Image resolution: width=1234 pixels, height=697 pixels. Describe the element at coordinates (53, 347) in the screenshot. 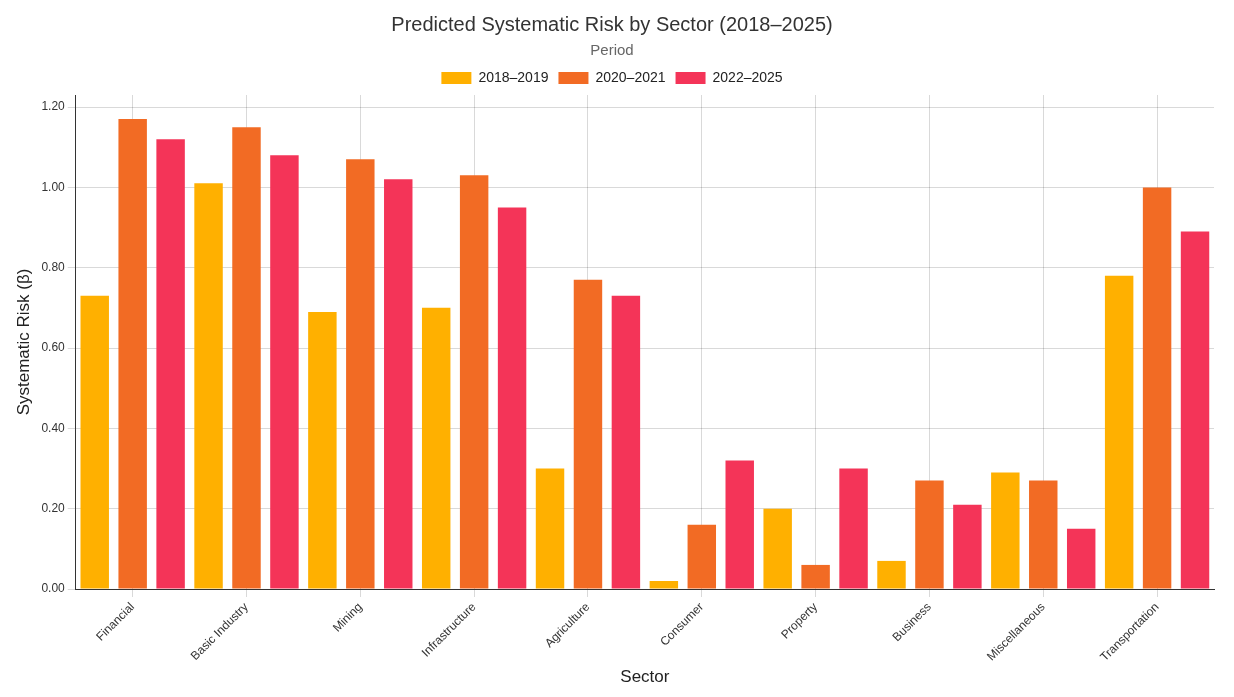

I see `y-tick-label: 0.60` at that location.